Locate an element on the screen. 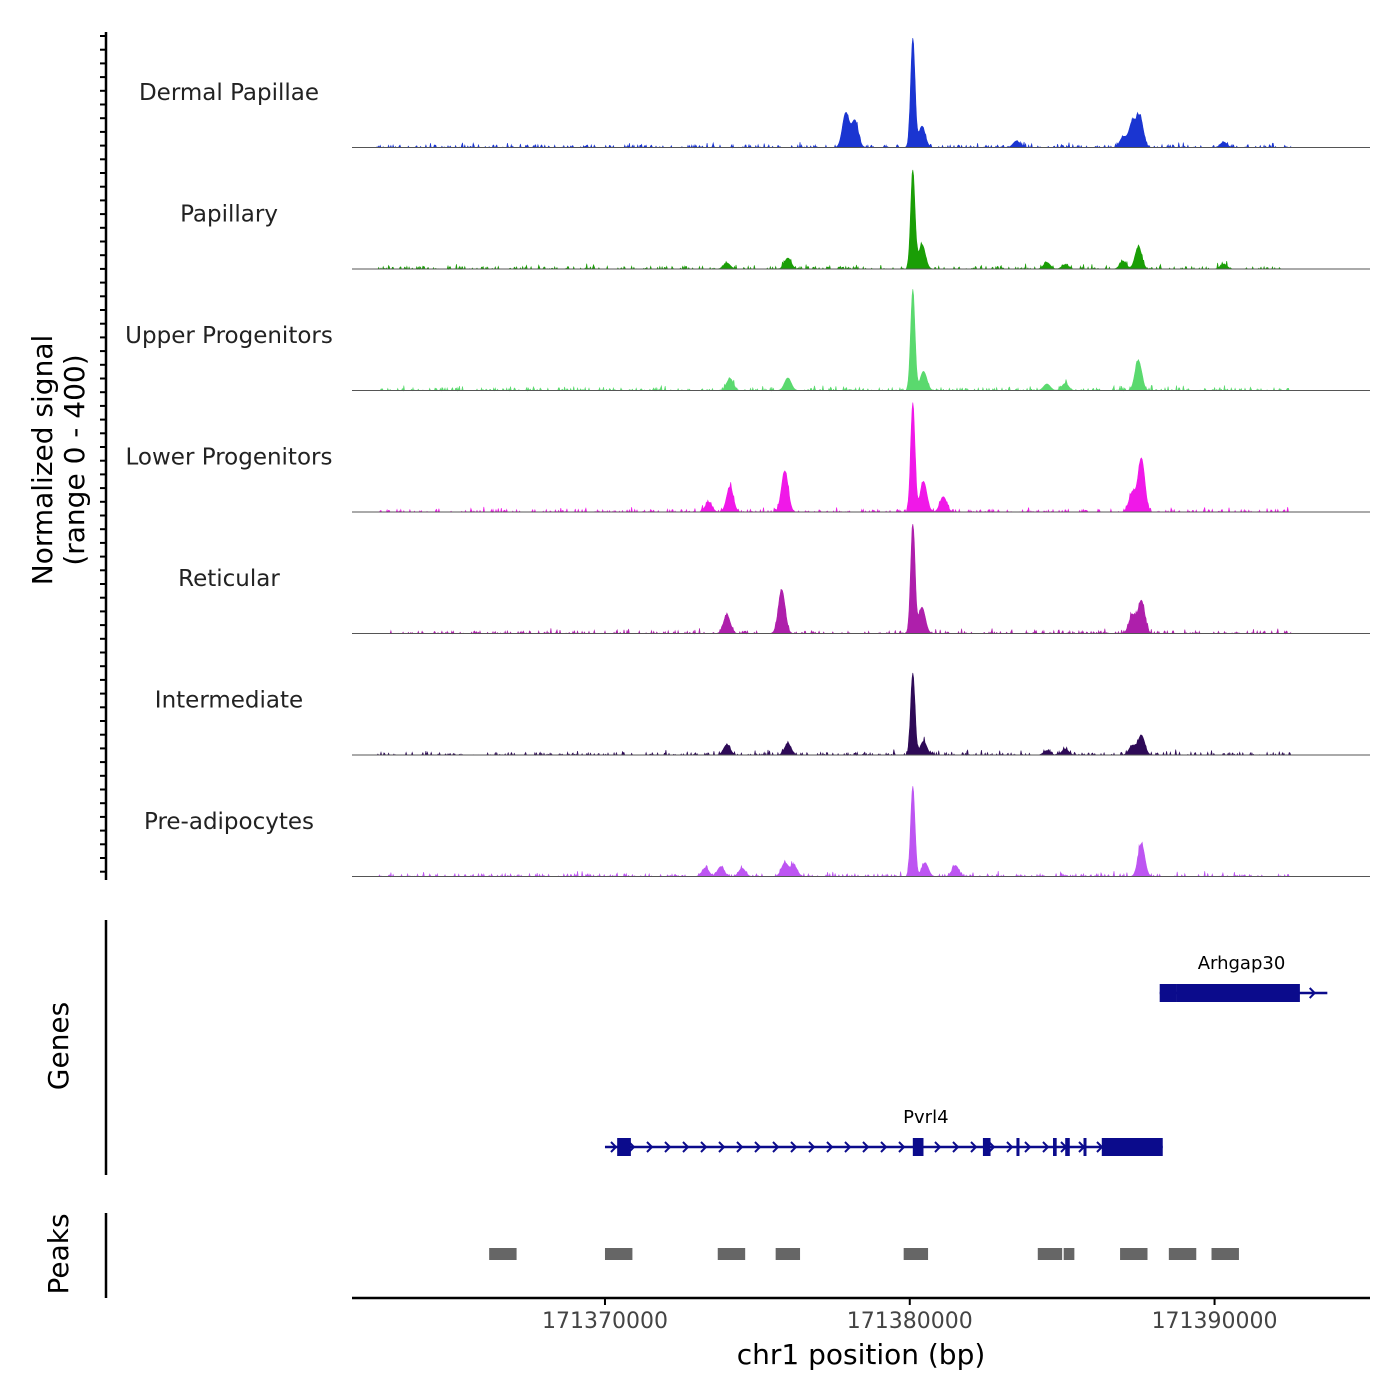 Image resolution: width=1400 pixels, height=1400 pixels. track-3: Lower Progenitors is located at coordinates (748, 458).